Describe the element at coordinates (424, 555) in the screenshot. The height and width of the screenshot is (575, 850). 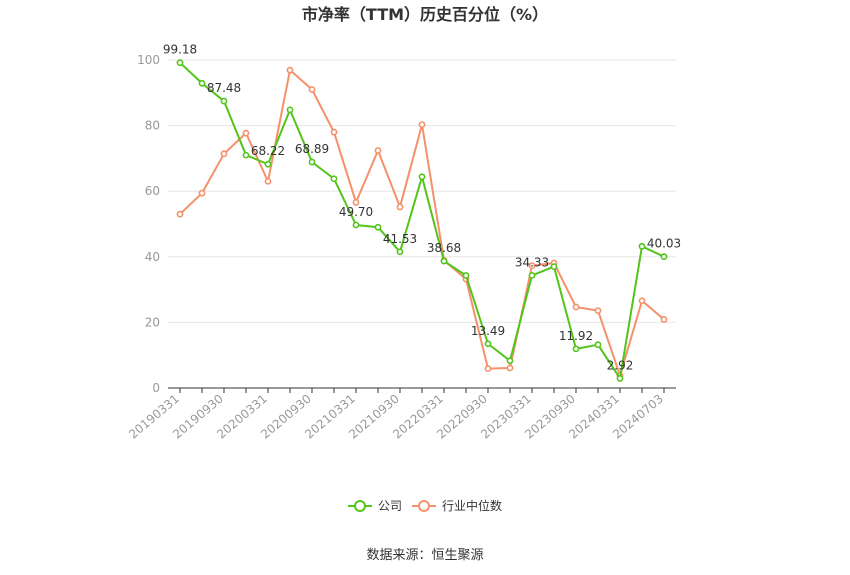
I see `source-note: 数据来源：恒生聚源` at that location.